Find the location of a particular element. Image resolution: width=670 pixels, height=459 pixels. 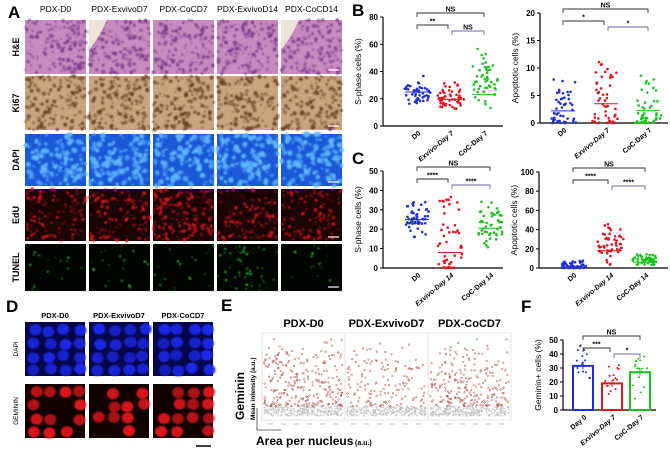

significance-label: NS is located at coordinates (609, 165).